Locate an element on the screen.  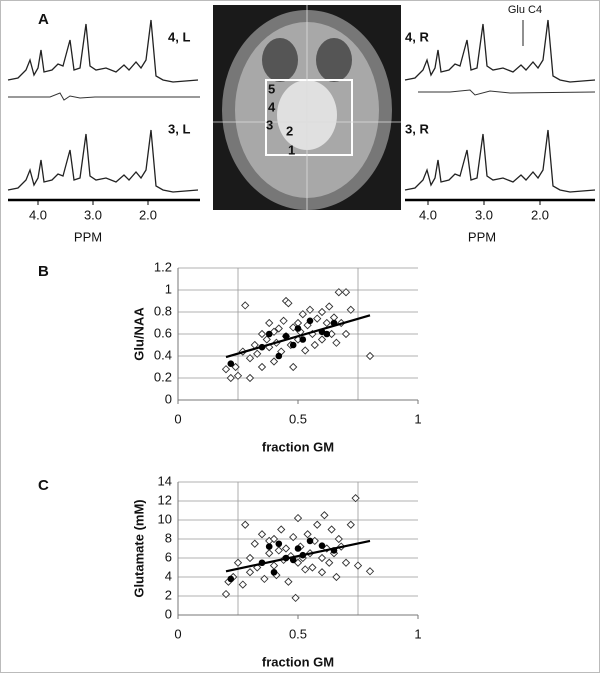
y-tick-label: 6 is located at coordinates (168, 556).